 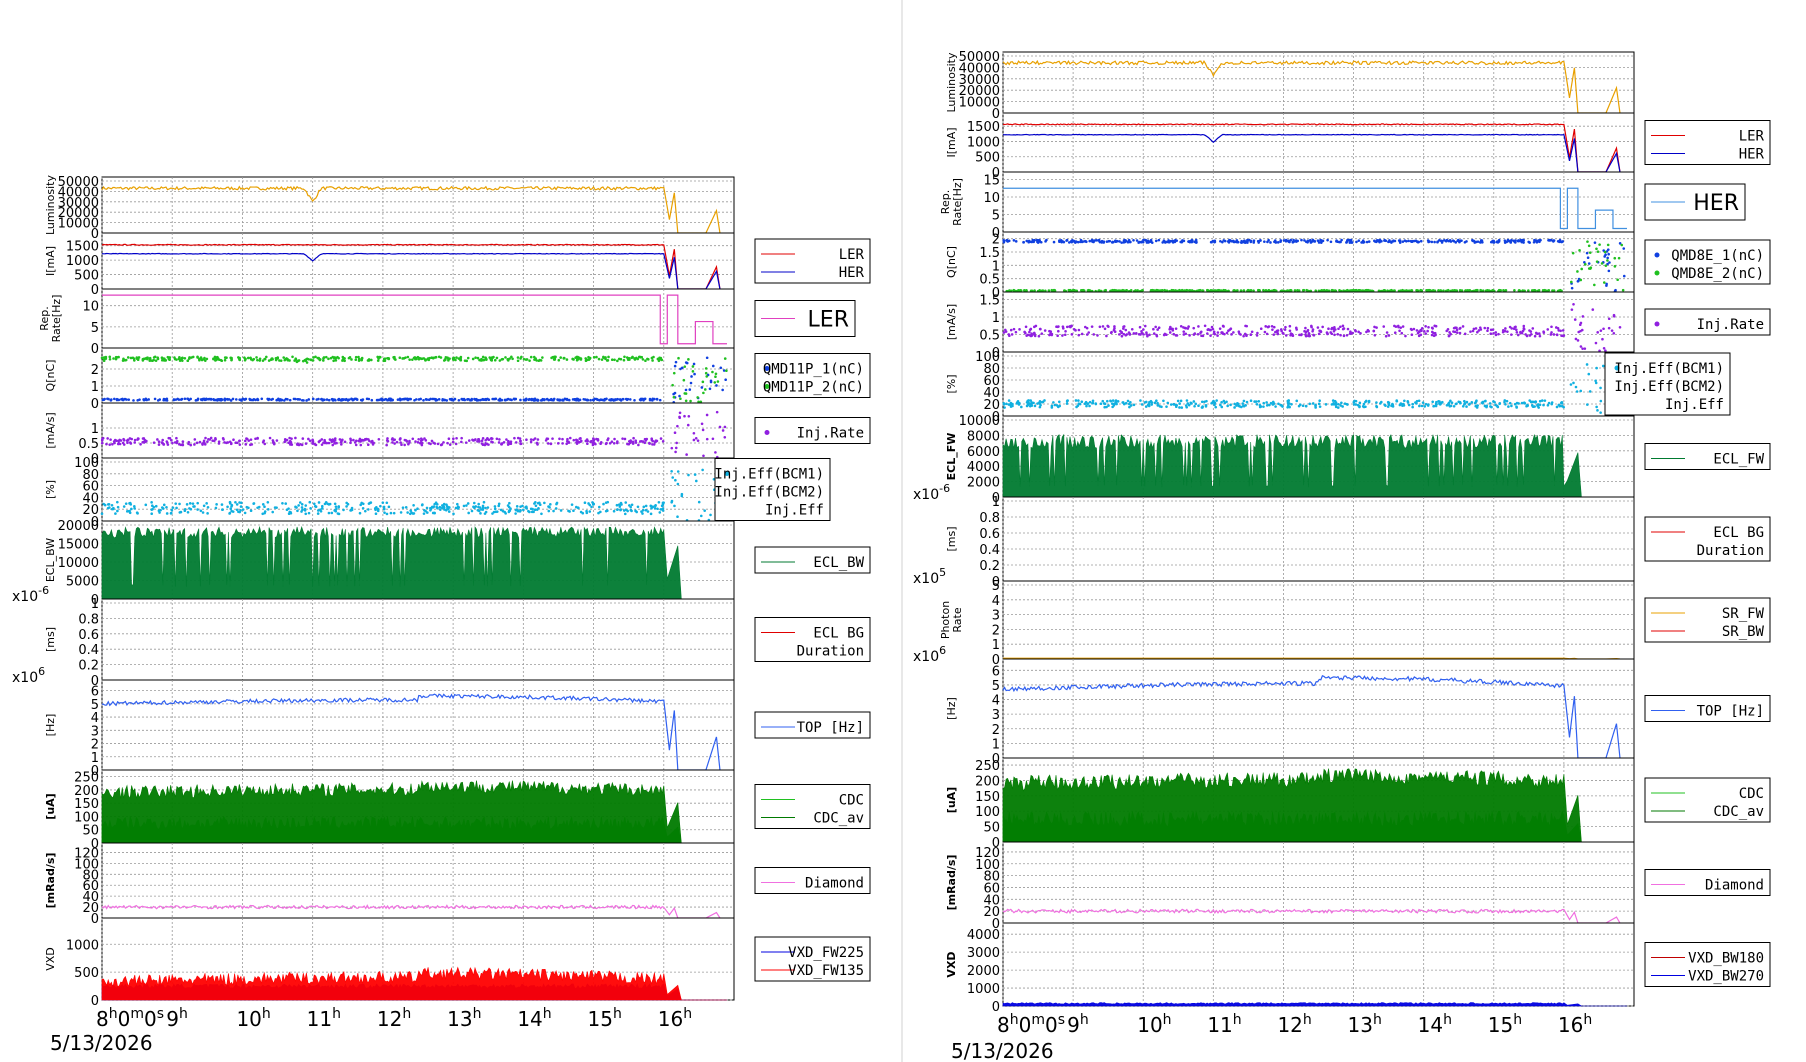 What do you see at coordinates (90, 475) in the screenshot?
I see `y-tick-label: 80` at bounding box center [90, 475].